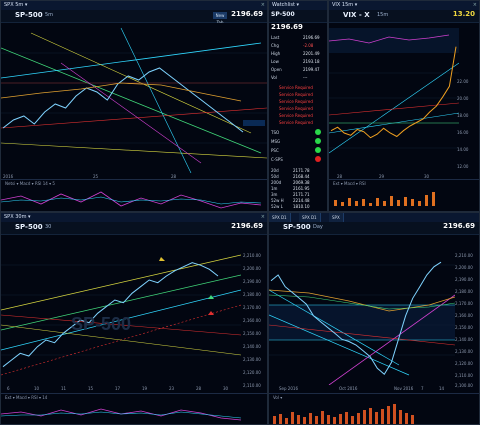 This screenshot has height=425, width=480. What do you see at coordinates (101, 324) in the screenshot?
I see `watermark: SP-500` at bounding box center [101, 324].